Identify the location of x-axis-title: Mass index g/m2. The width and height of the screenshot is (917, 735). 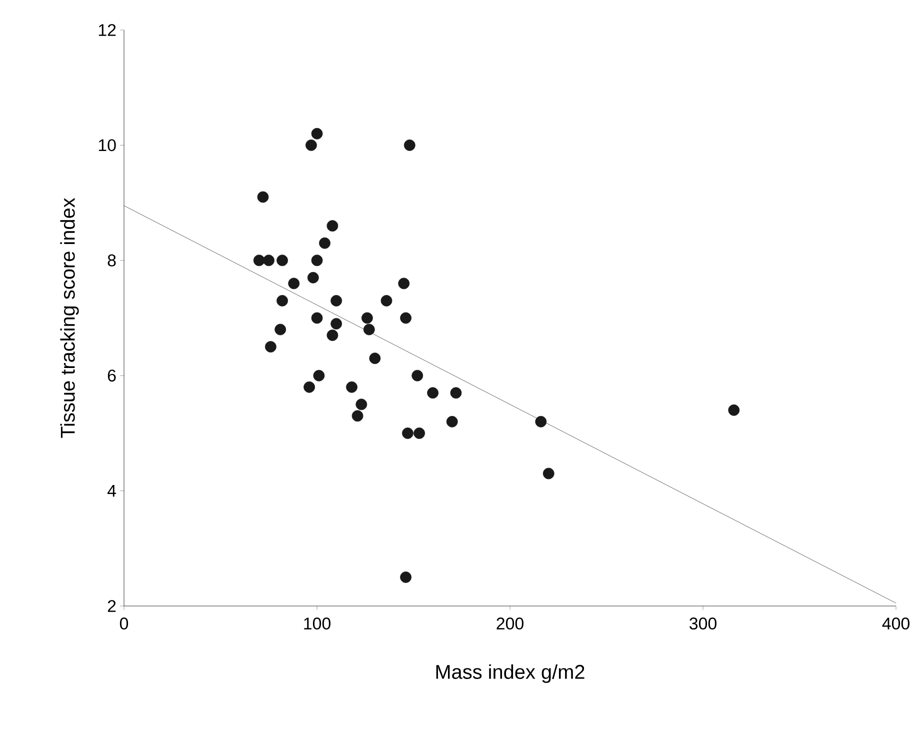
(510, 673).